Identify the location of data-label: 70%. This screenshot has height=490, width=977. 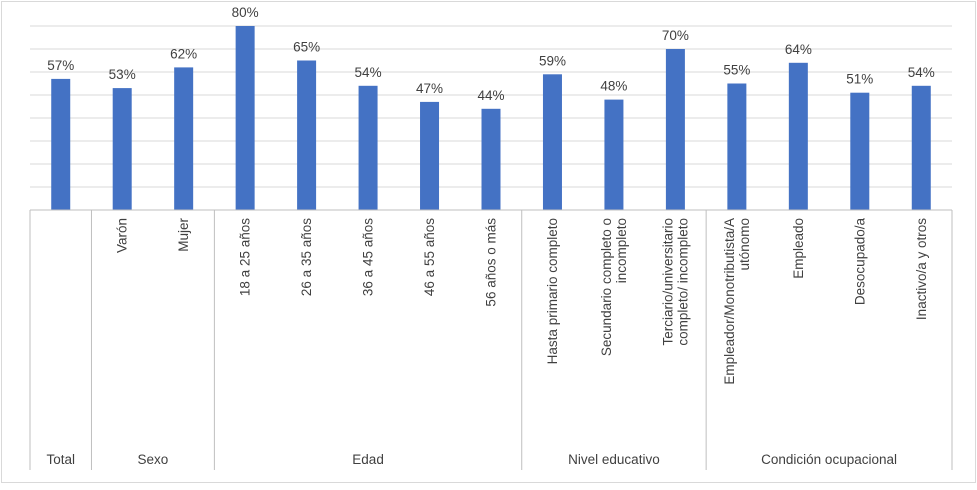
(675, 35).